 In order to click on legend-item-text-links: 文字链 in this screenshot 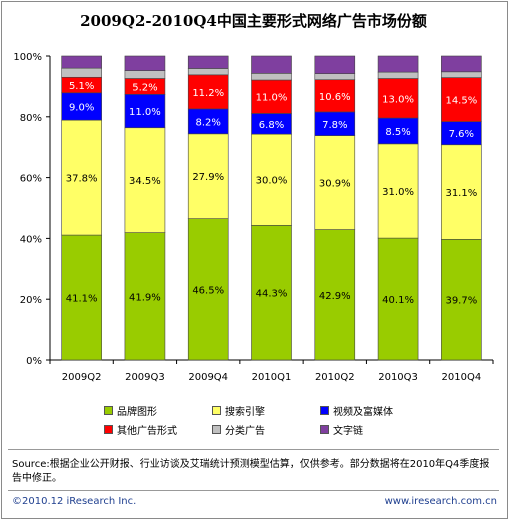, I will do `click(341, 429)`.